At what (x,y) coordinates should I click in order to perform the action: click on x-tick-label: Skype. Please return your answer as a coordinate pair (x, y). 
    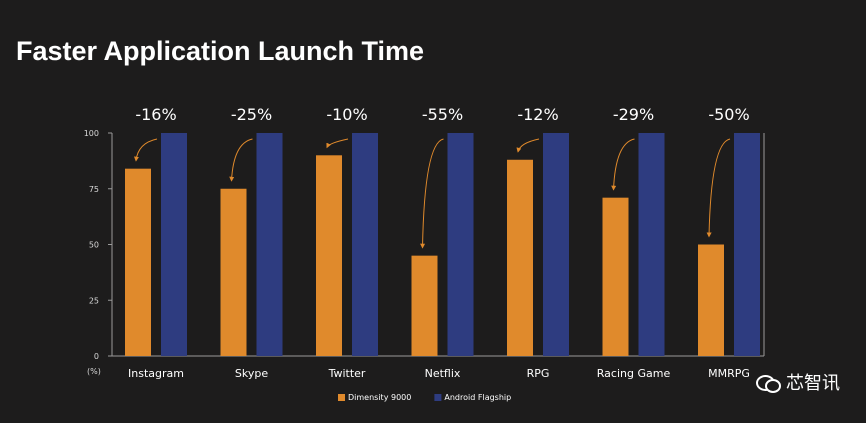
    Looking at the image, I should click on (251, 373).